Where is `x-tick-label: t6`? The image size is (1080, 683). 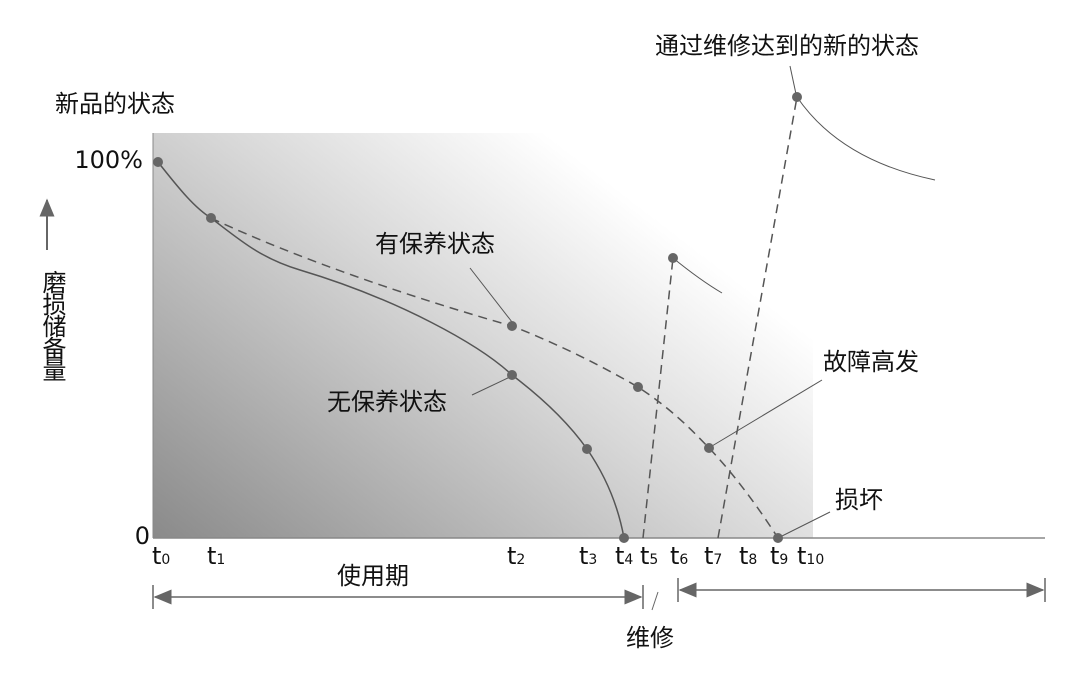 x-tick-label: t6 is located at coordinates (679, 556).